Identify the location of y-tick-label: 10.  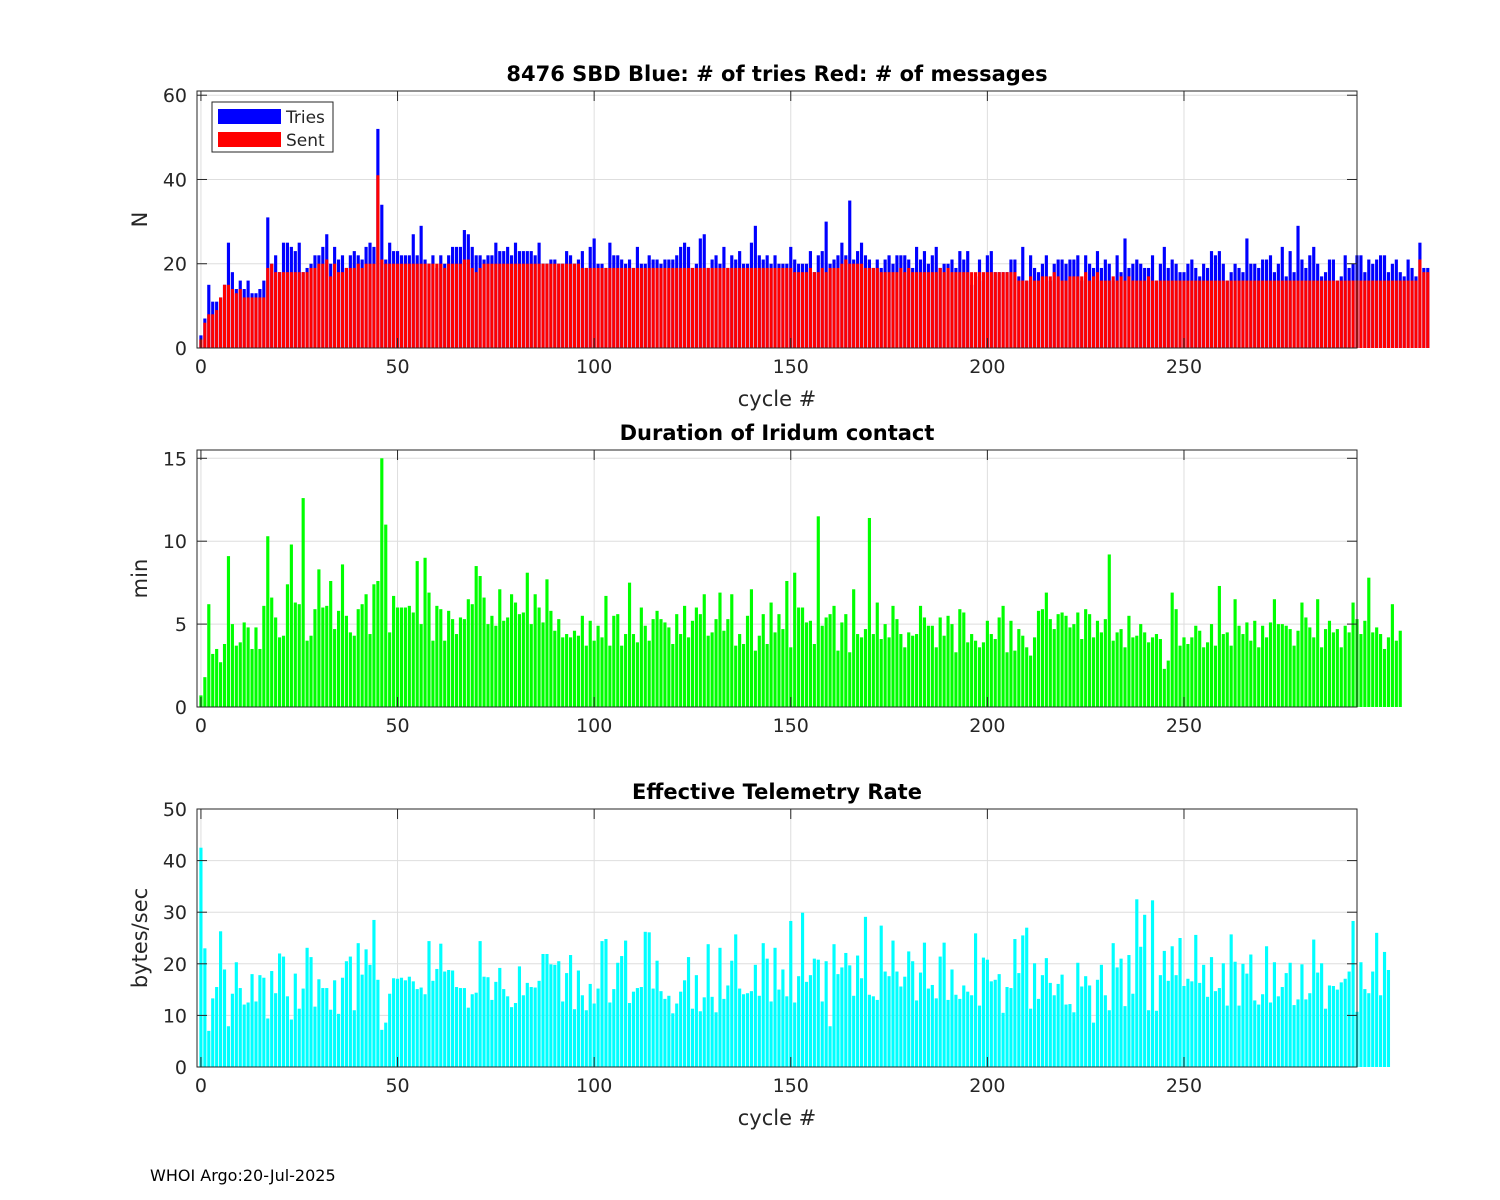
(175, 542).